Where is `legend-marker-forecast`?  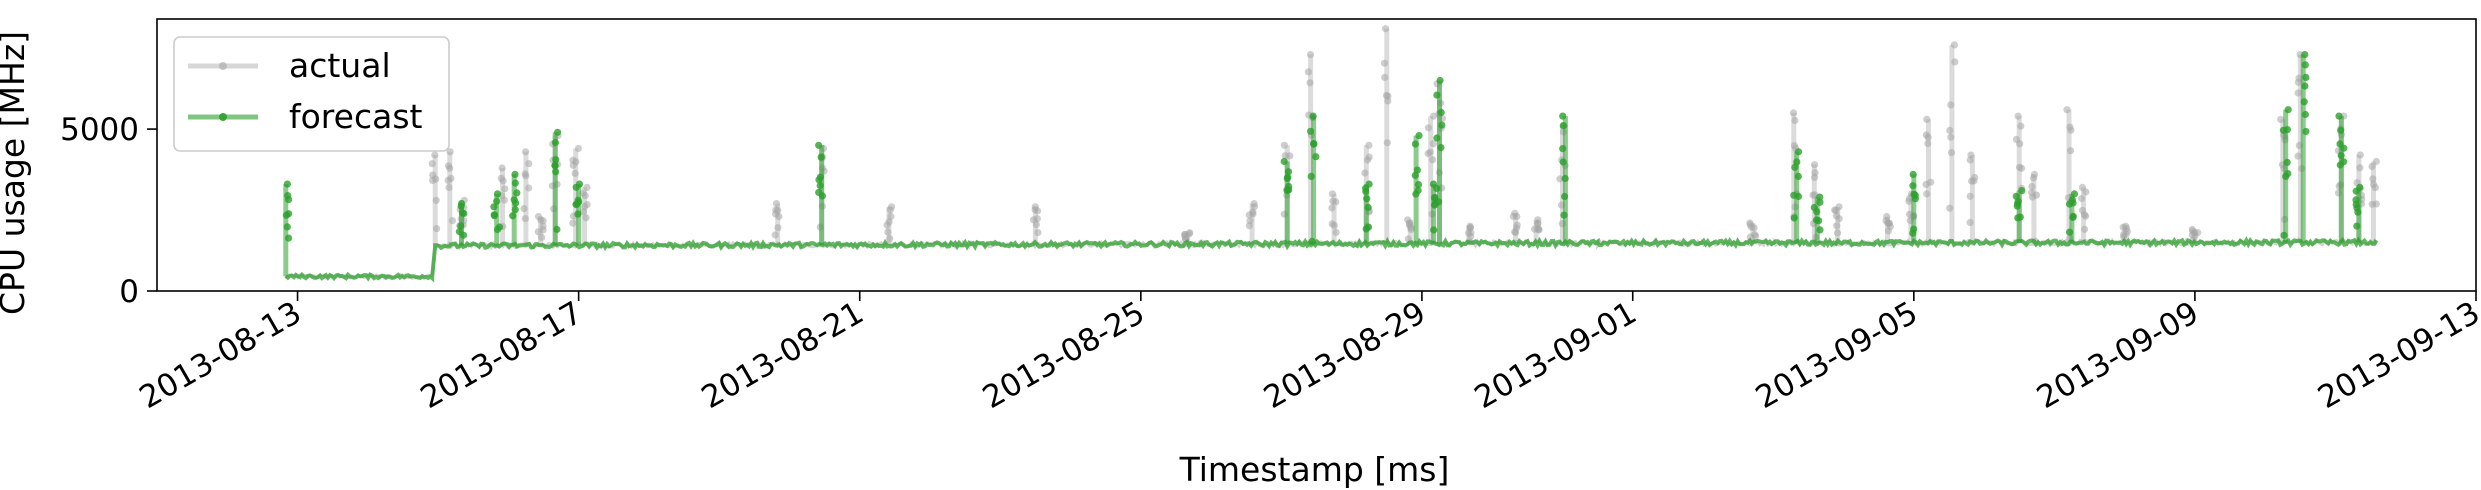 legend-marker-forecast is located at coordinates (223, 117).